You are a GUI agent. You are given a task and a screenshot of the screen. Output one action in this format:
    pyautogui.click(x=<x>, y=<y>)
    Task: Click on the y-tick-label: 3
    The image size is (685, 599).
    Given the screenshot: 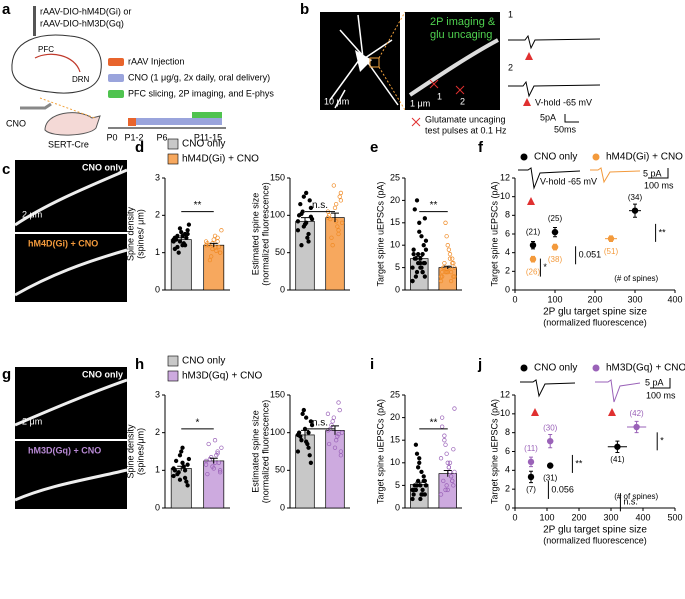 What is the action you would take?
    pyautogui.click(x=157, y=177)
    